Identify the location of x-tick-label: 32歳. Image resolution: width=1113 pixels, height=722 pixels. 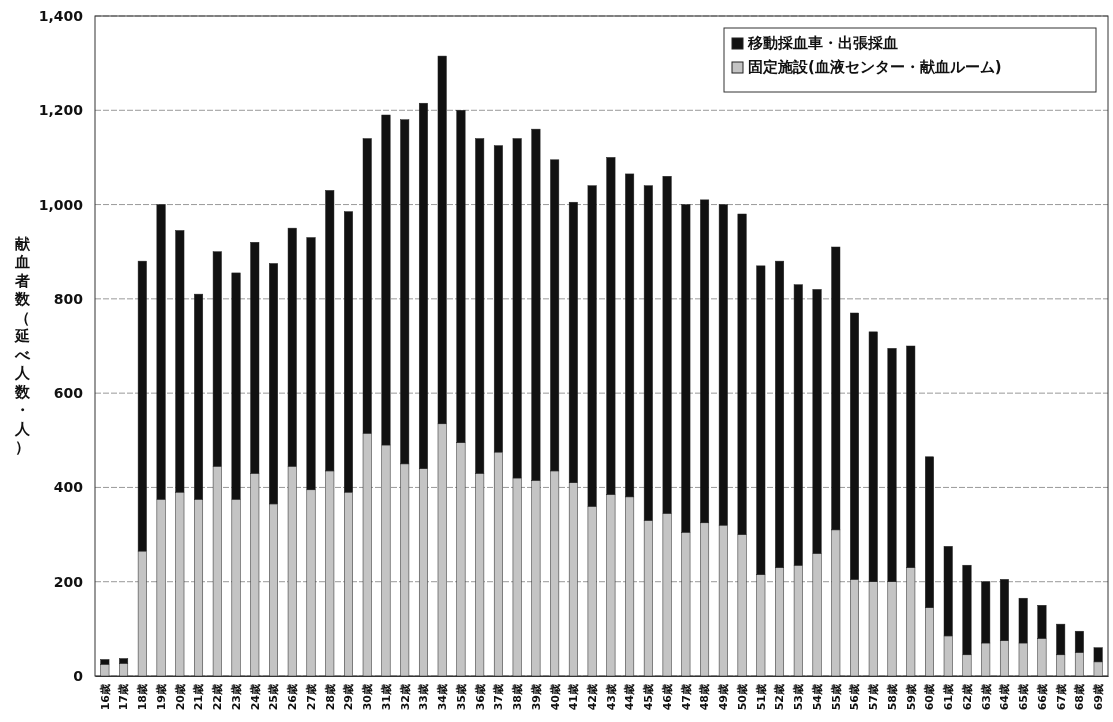
(405, 697).